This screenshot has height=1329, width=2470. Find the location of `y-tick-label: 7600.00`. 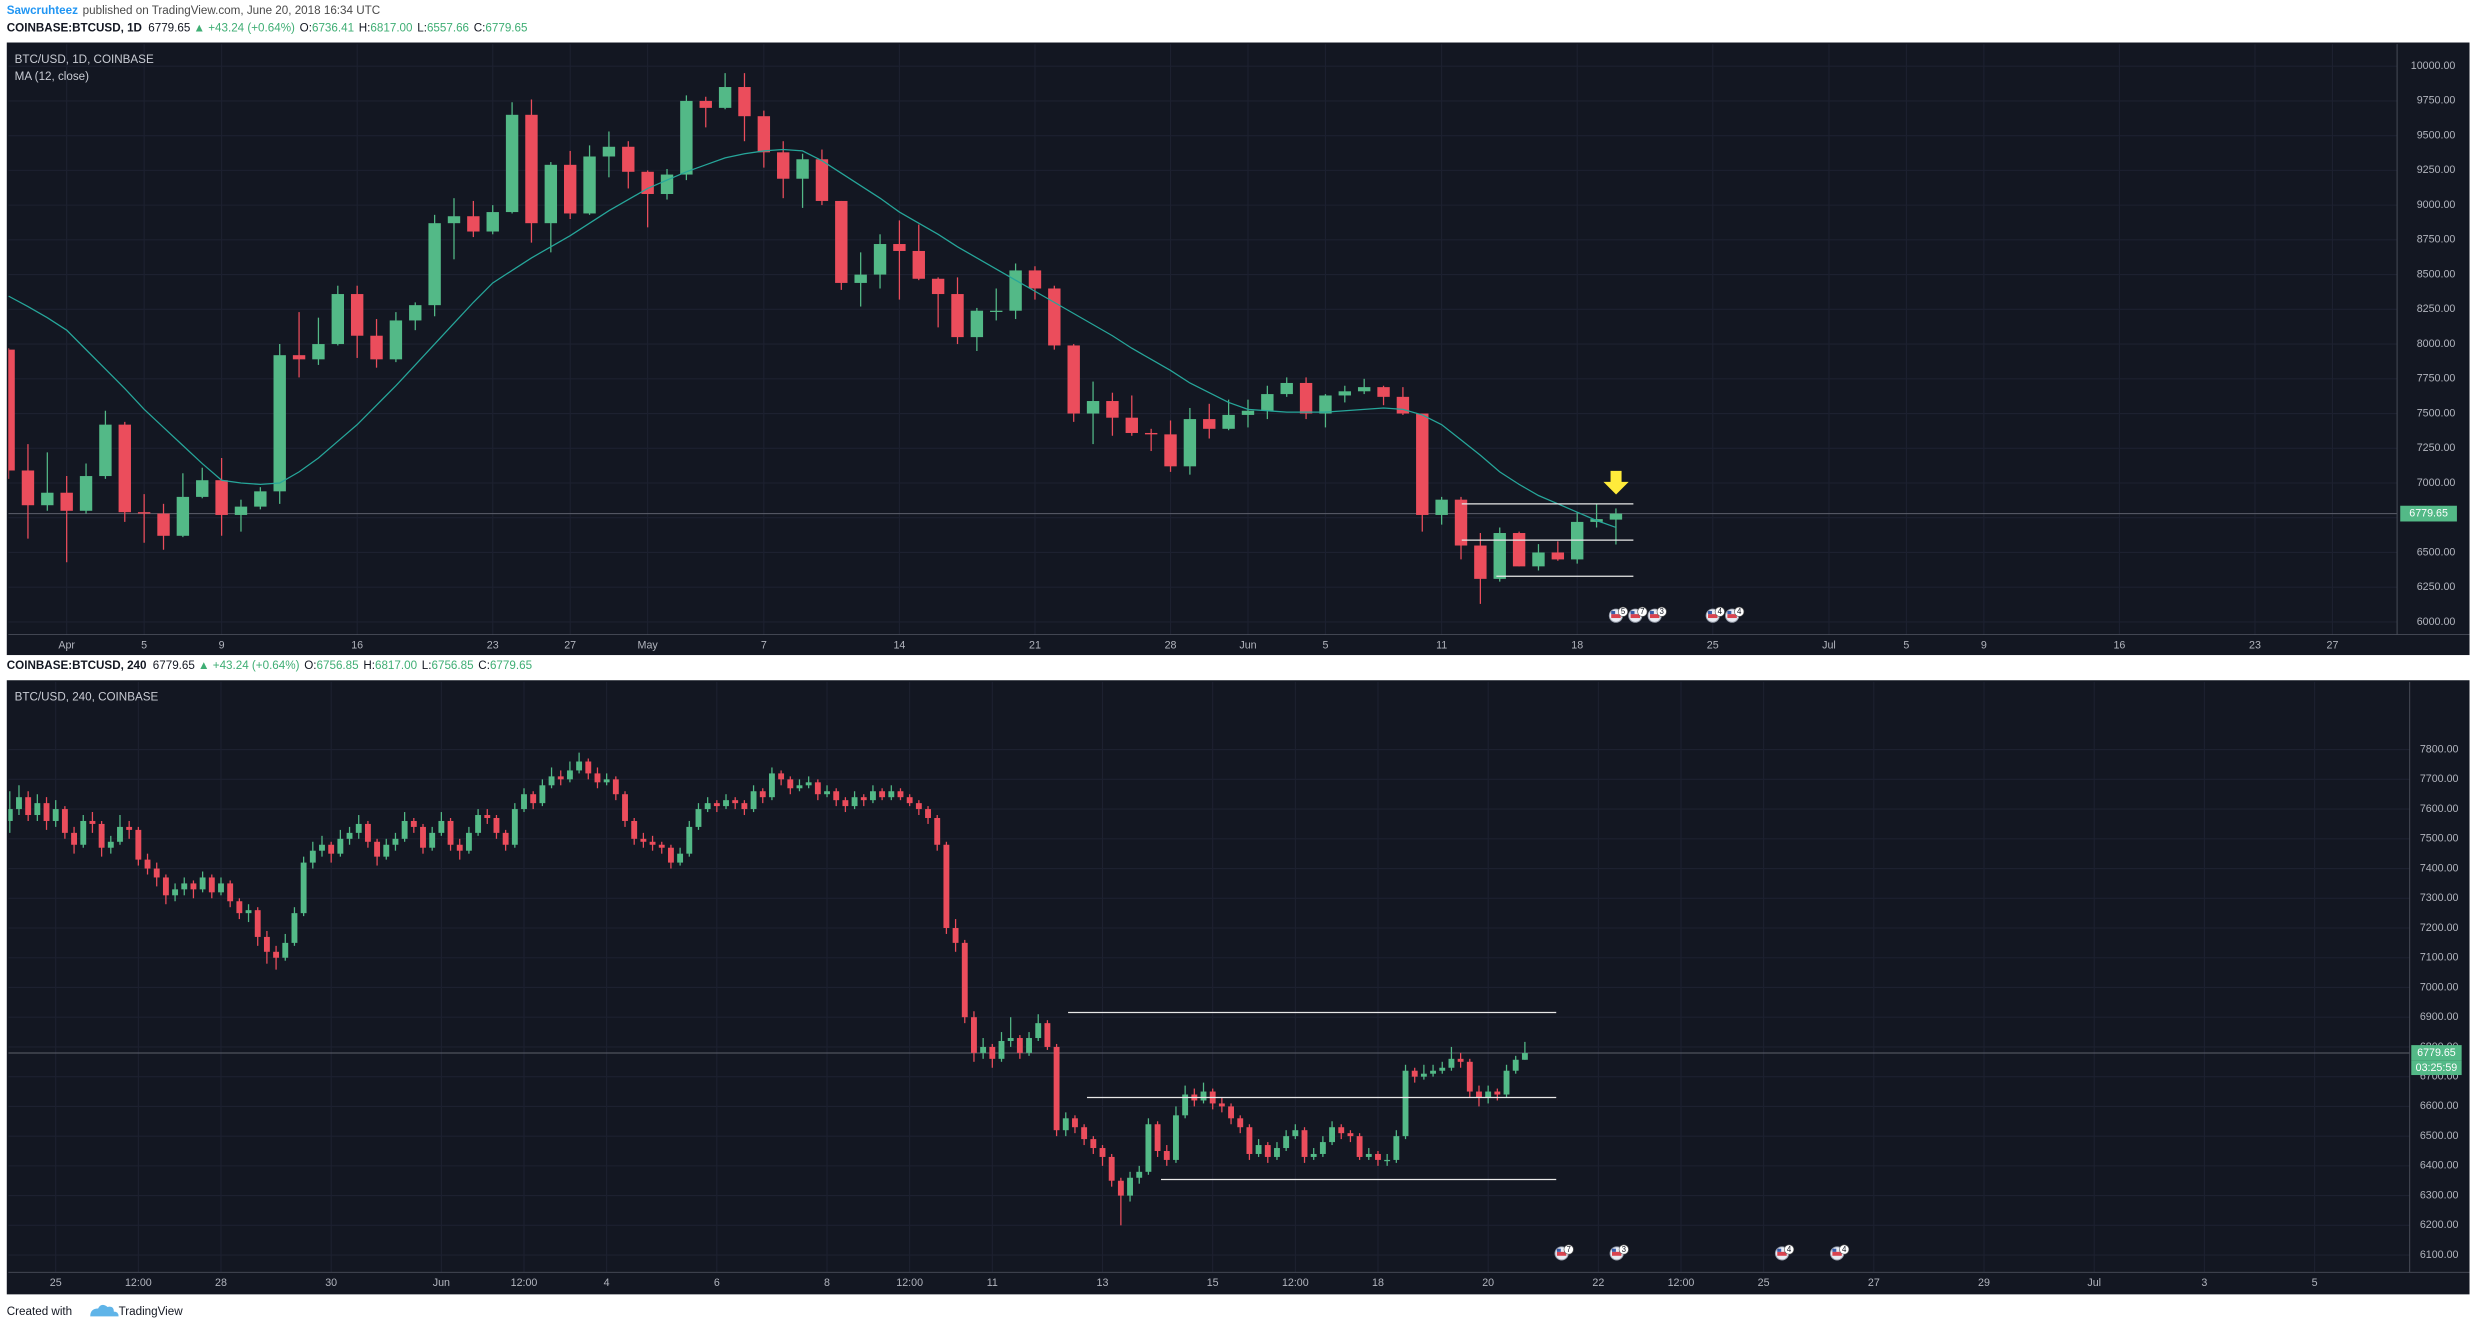

y-tick-label: 7600.00 is located at coordinates (2439, 809).